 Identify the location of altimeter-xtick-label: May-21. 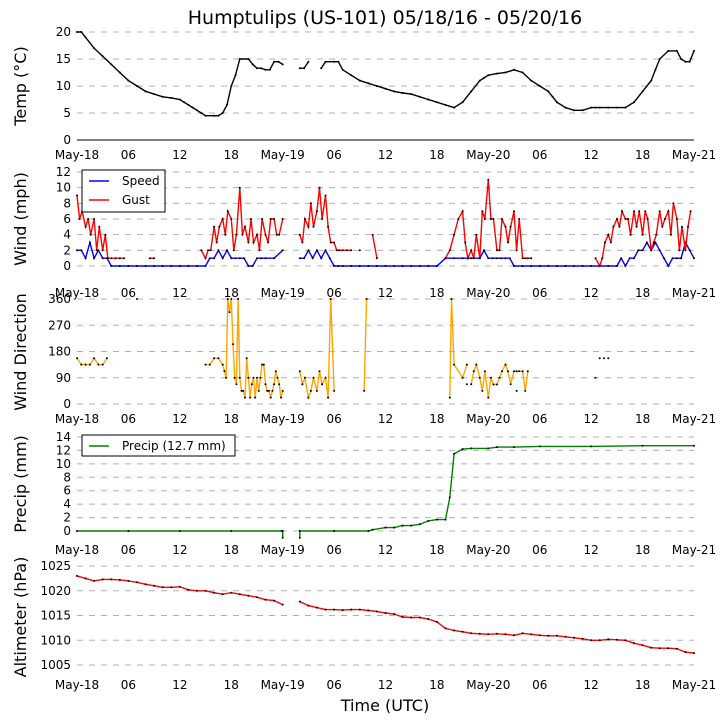
(694, 685).